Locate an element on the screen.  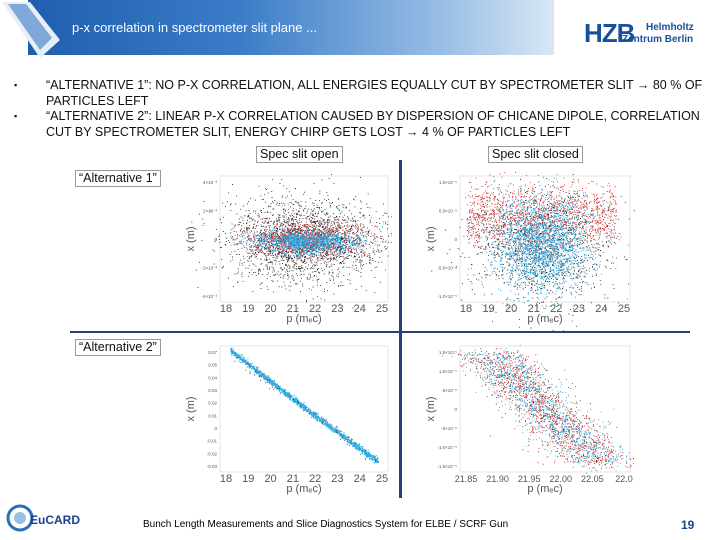
y-tick-label: -5.0×10⁻⁶ is located at coordinates (447, 268).